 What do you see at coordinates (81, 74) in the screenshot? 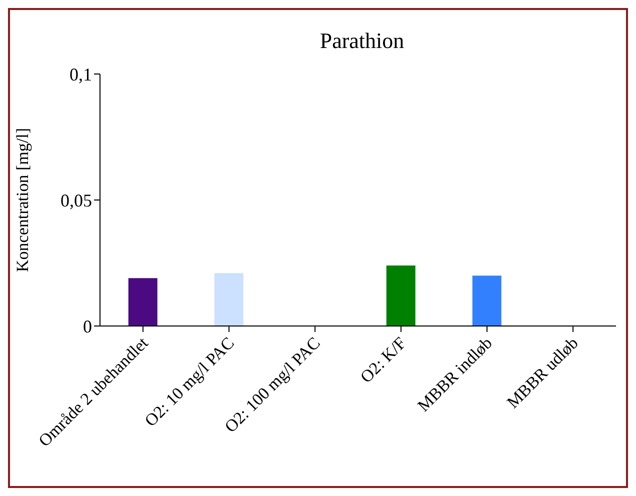
I see `y-tick-label: 0,1` at bounding box center [81, 74].